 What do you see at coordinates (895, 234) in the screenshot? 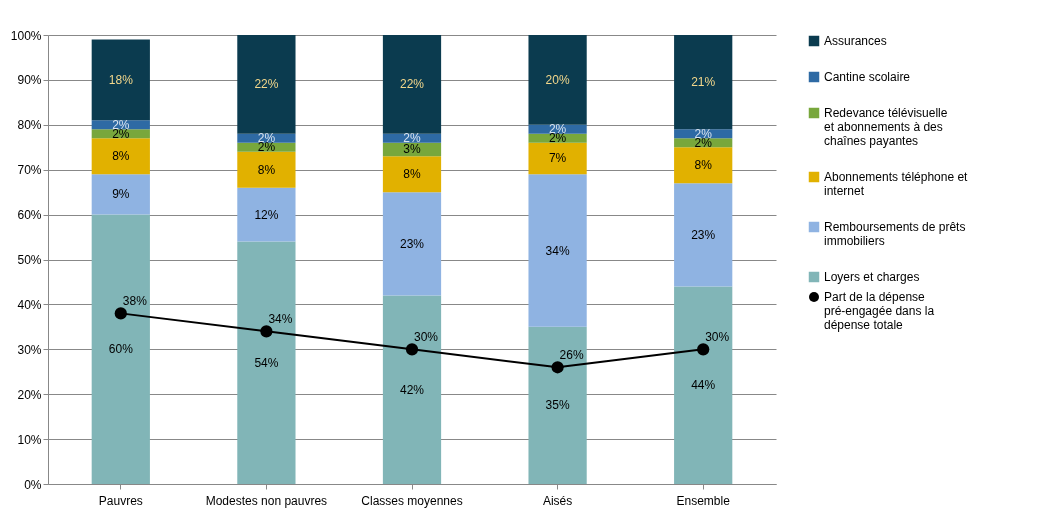
I see `legend-label: Remboursements de prêts immobiliers` at bounding box center [895, 234].